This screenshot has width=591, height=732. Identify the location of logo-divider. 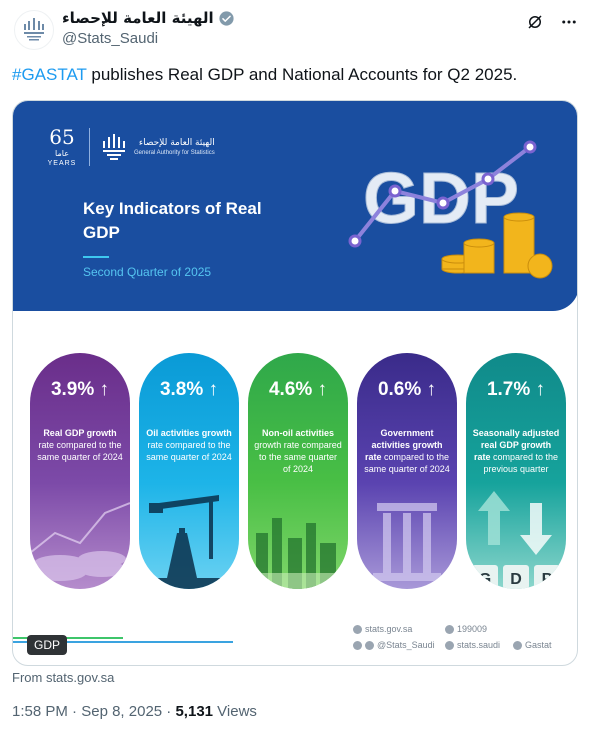
(89, 147).